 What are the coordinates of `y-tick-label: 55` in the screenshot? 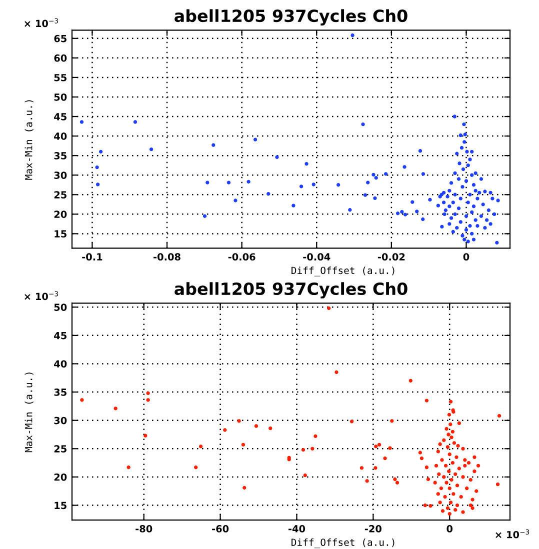 It's located at (60, 78).